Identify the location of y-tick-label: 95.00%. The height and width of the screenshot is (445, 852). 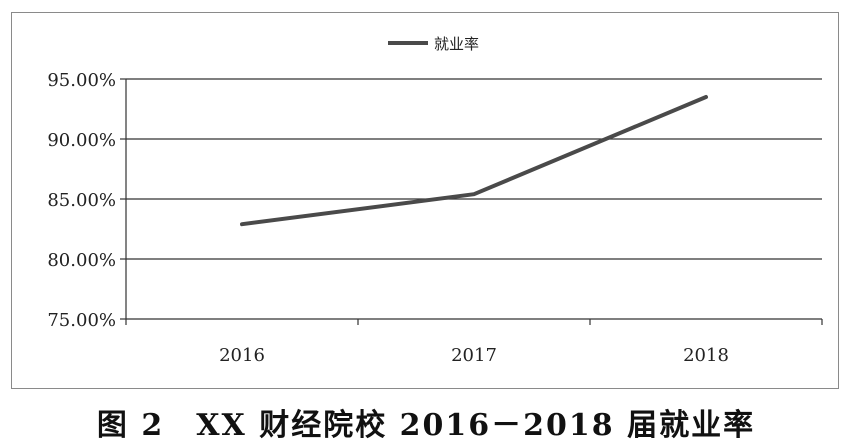
(81, 80).